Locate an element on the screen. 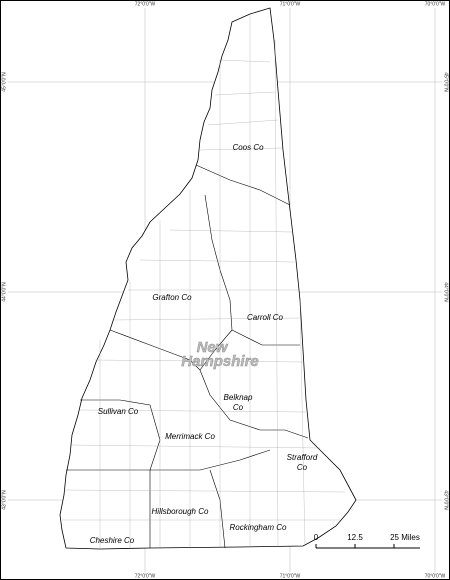 This screenshot has width=450, height=580. county-label: Belknap is located at coordinates (238, 397).